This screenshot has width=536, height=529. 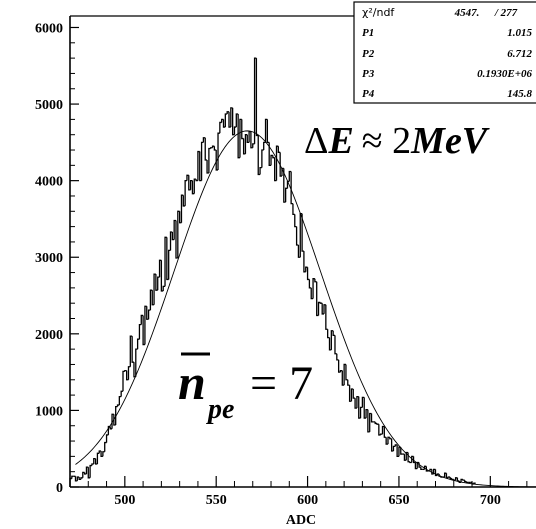 What do you see at coordinates (368, 54) in the screenshot?
I see `param-name-p2: P2` at bounding box center [368, 54].